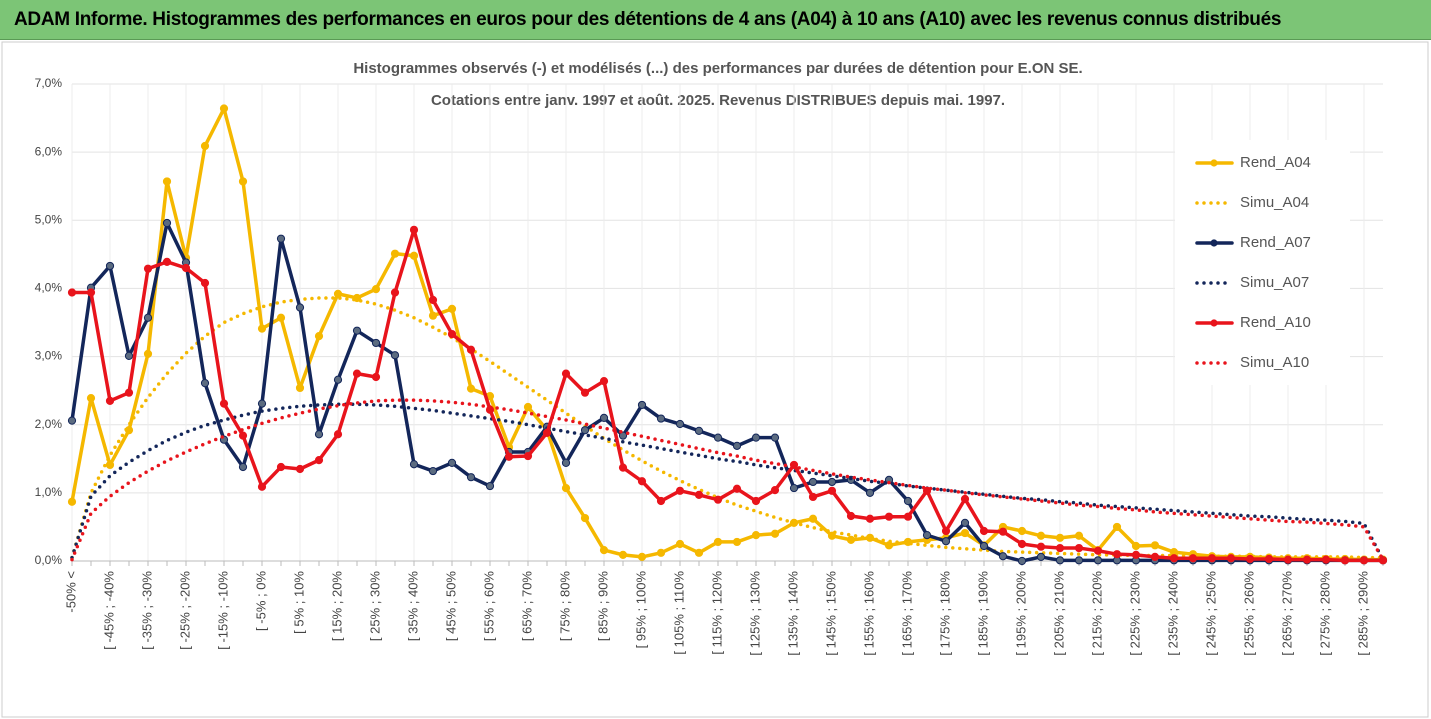  What do you see at coordinates (830, 613) in the screenshot?
I see `x-tick-label: [ 145% ; 150%` at bounding box center [830, 613].